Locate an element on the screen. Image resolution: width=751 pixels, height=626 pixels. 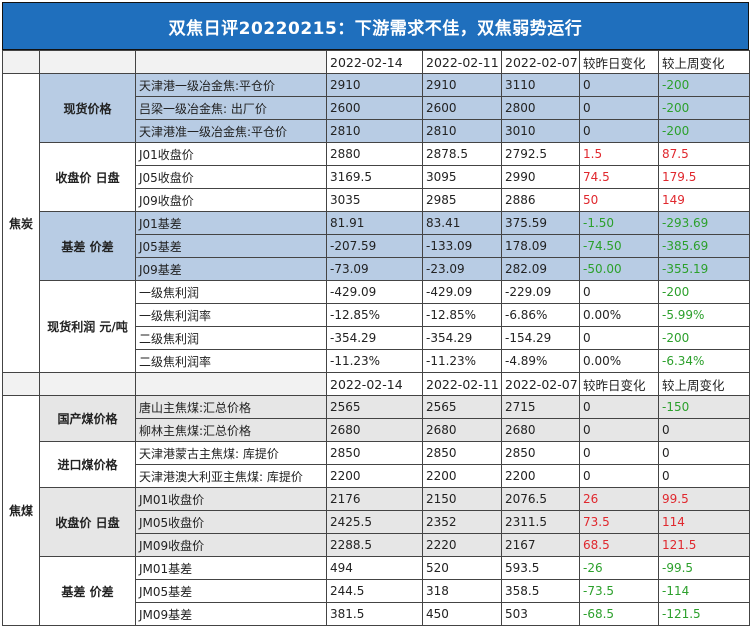
value-cell: 2850 is located at coordinates (374, 453).